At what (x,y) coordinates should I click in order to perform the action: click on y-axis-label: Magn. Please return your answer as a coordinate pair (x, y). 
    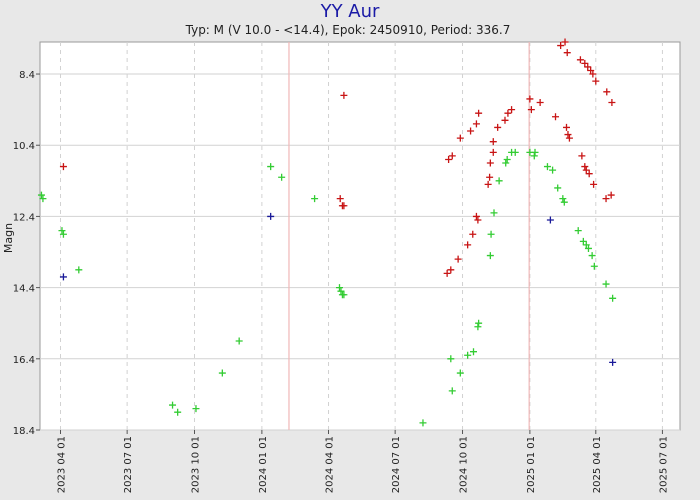
    Looking at the image, I should click on (8, 238).